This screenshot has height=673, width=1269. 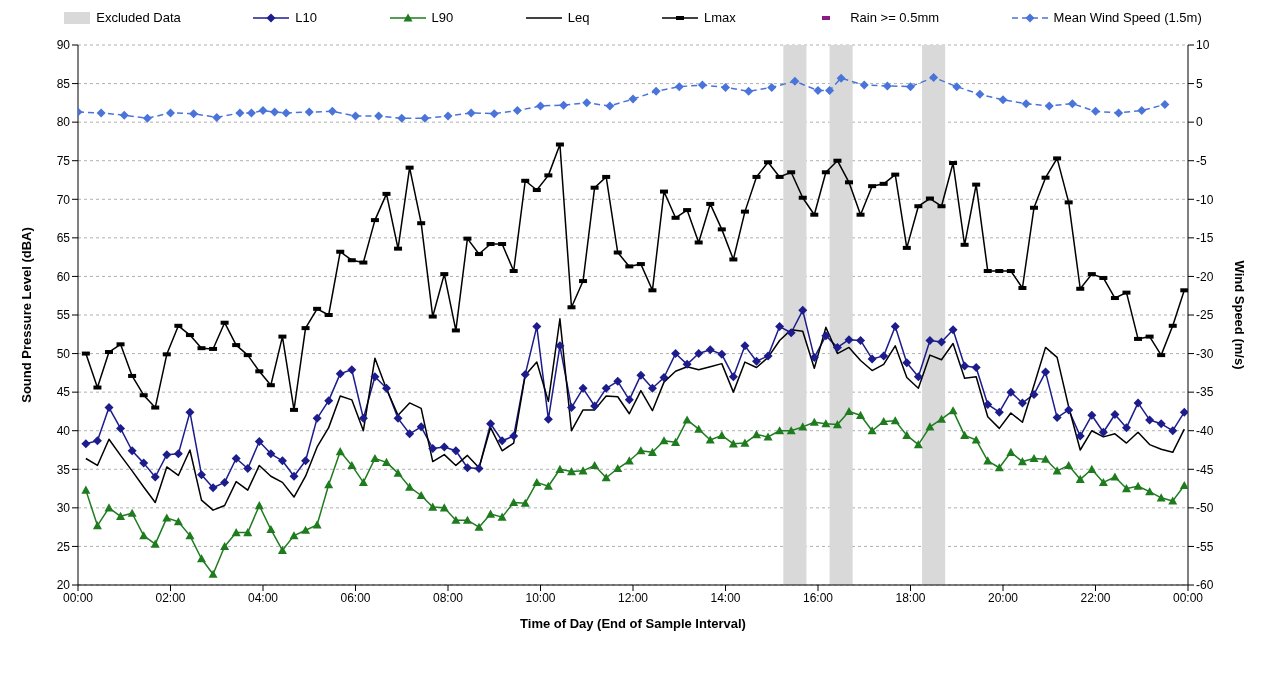 What do you see at coordinates (1199, 122) in the screenshot?
I see `y2-tick-label: 0` at bounding box center [1199, 122].